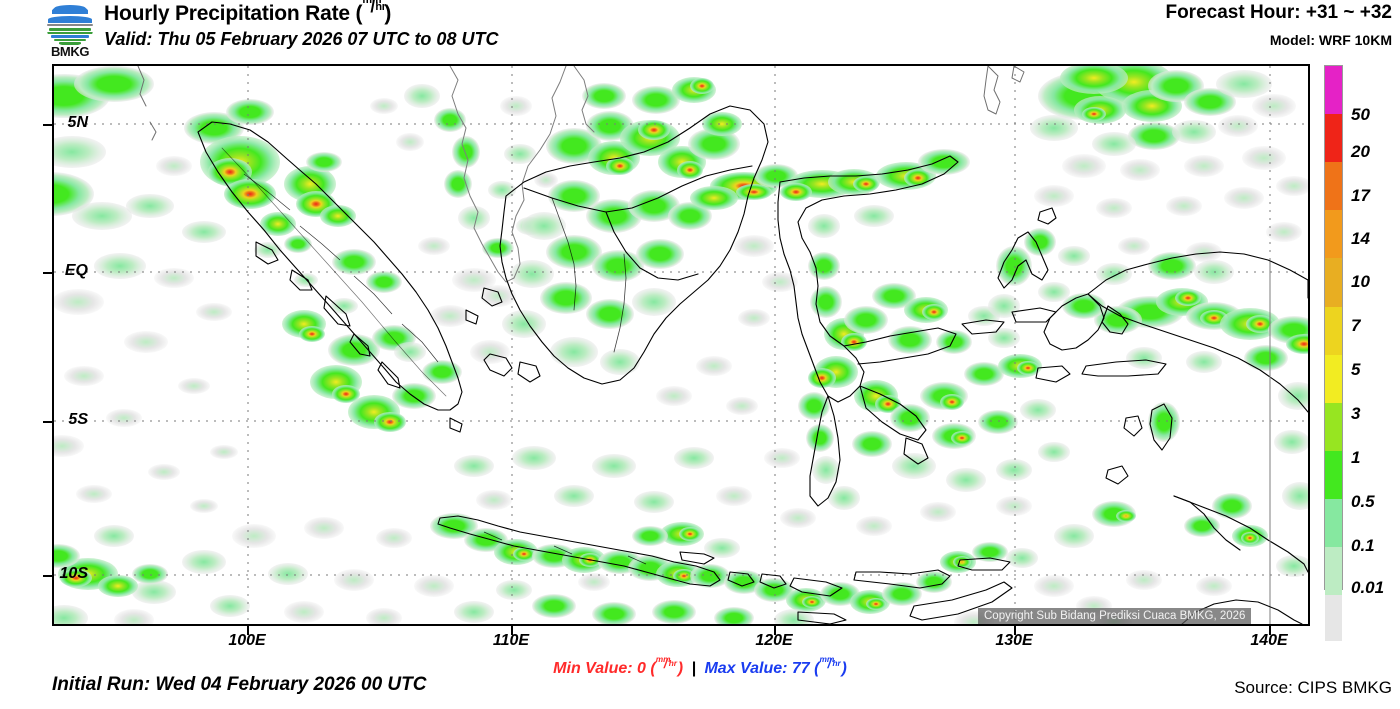 The image size is (1400, 709). I want to click on x-tick-label-120e: 120E, so click(774, 640).